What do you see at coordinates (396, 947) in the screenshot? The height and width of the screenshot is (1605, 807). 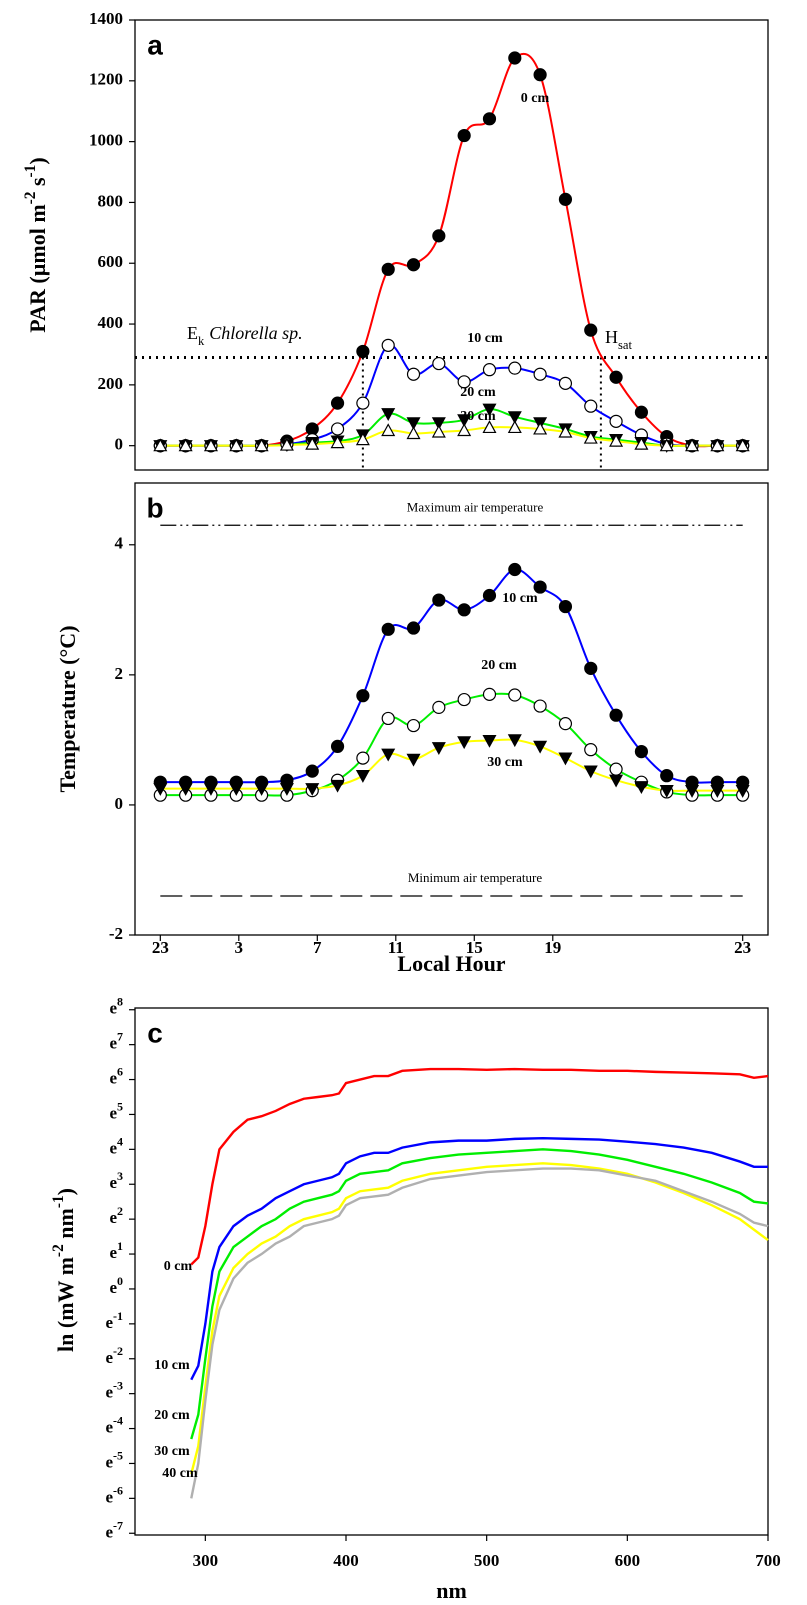 I see `x-tick-label: 11` at bounding box center [396, 947].